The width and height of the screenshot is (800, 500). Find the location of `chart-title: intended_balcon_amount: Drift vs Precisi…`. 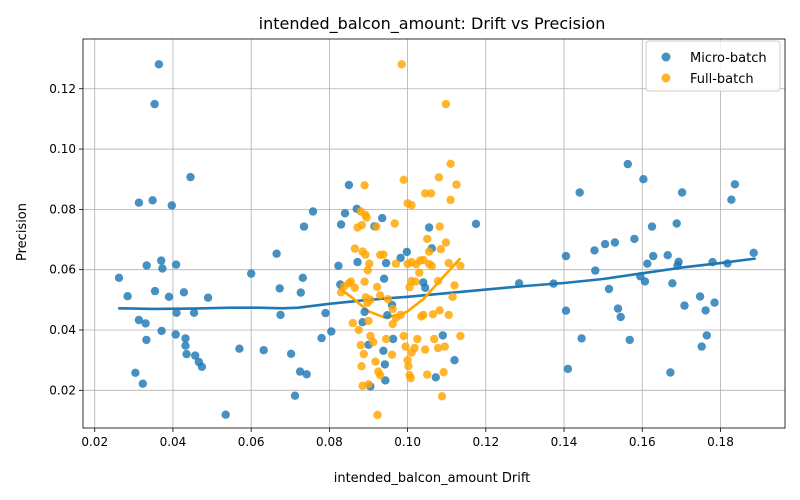

chart-title: intended_balcon_amount: Drift vs Precisi… is located at coordinates (432, 24).